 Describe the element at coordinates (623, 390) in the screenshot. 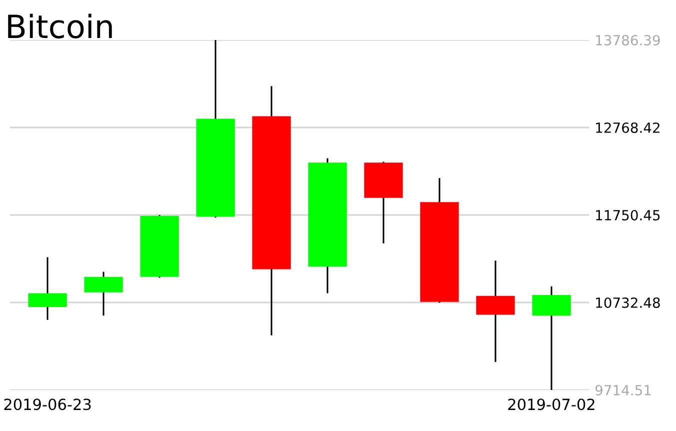

I see `y-tick-label: 9714.51` at that location.